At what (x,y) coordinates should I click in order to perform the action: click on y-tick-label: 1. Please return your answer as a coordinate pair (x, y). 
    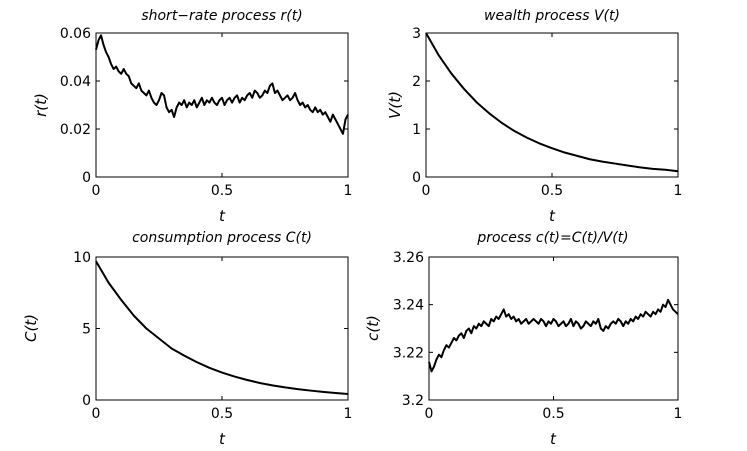
    Looking at the image, I should click on (416, 130).